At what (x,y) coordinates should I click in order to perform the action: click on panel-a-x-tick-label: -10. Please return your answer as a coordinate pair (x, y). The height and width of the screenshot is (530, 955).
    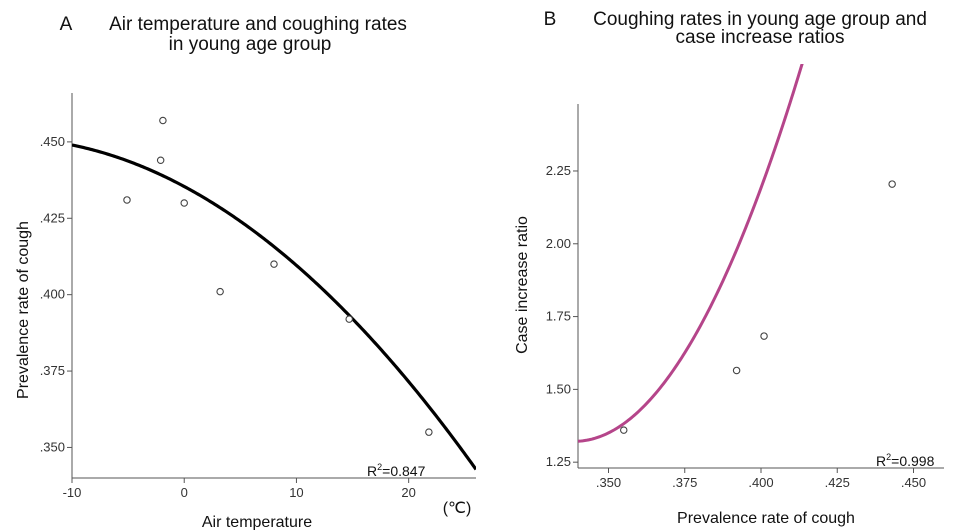
    Looking at the image, I should click on (72, 492).